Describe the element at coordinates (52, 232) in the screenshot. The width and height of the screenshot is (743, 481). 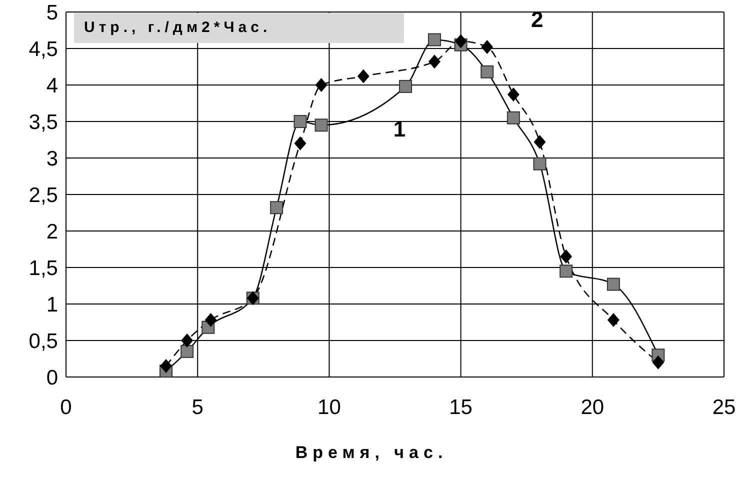
I see `y-tick-label: 2` at that location.